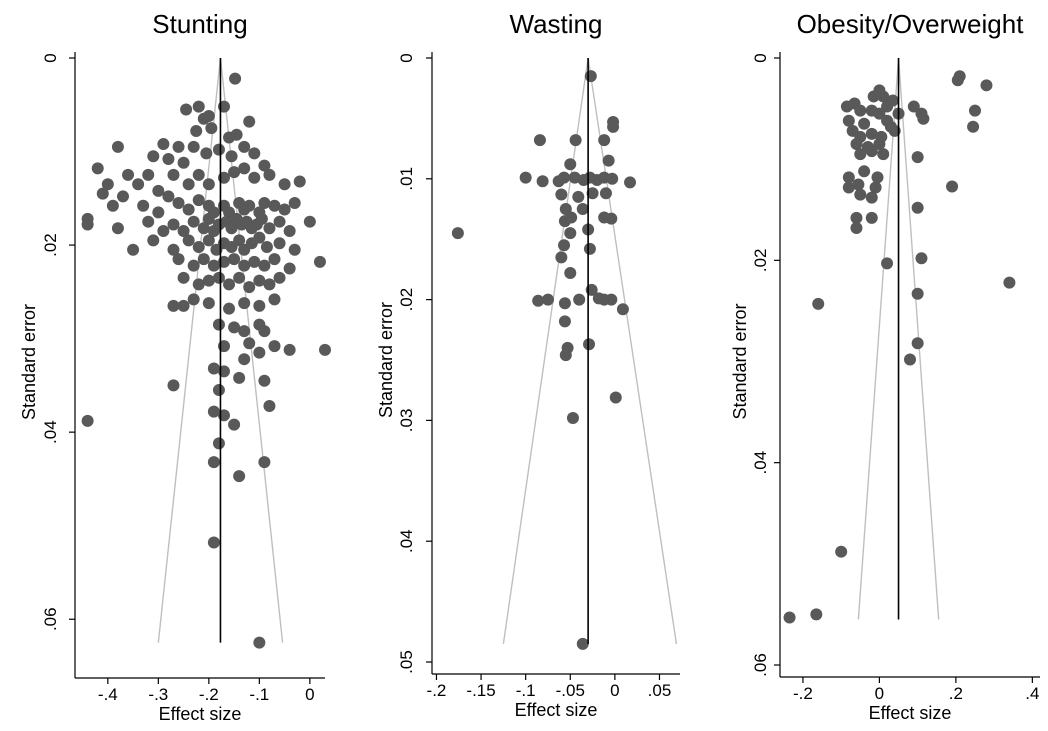 This screenshot has height=731, width=1048. Describe the element at coordinates (199, 24) in the screenshot. I see `panel-title: Stunting` at that location.